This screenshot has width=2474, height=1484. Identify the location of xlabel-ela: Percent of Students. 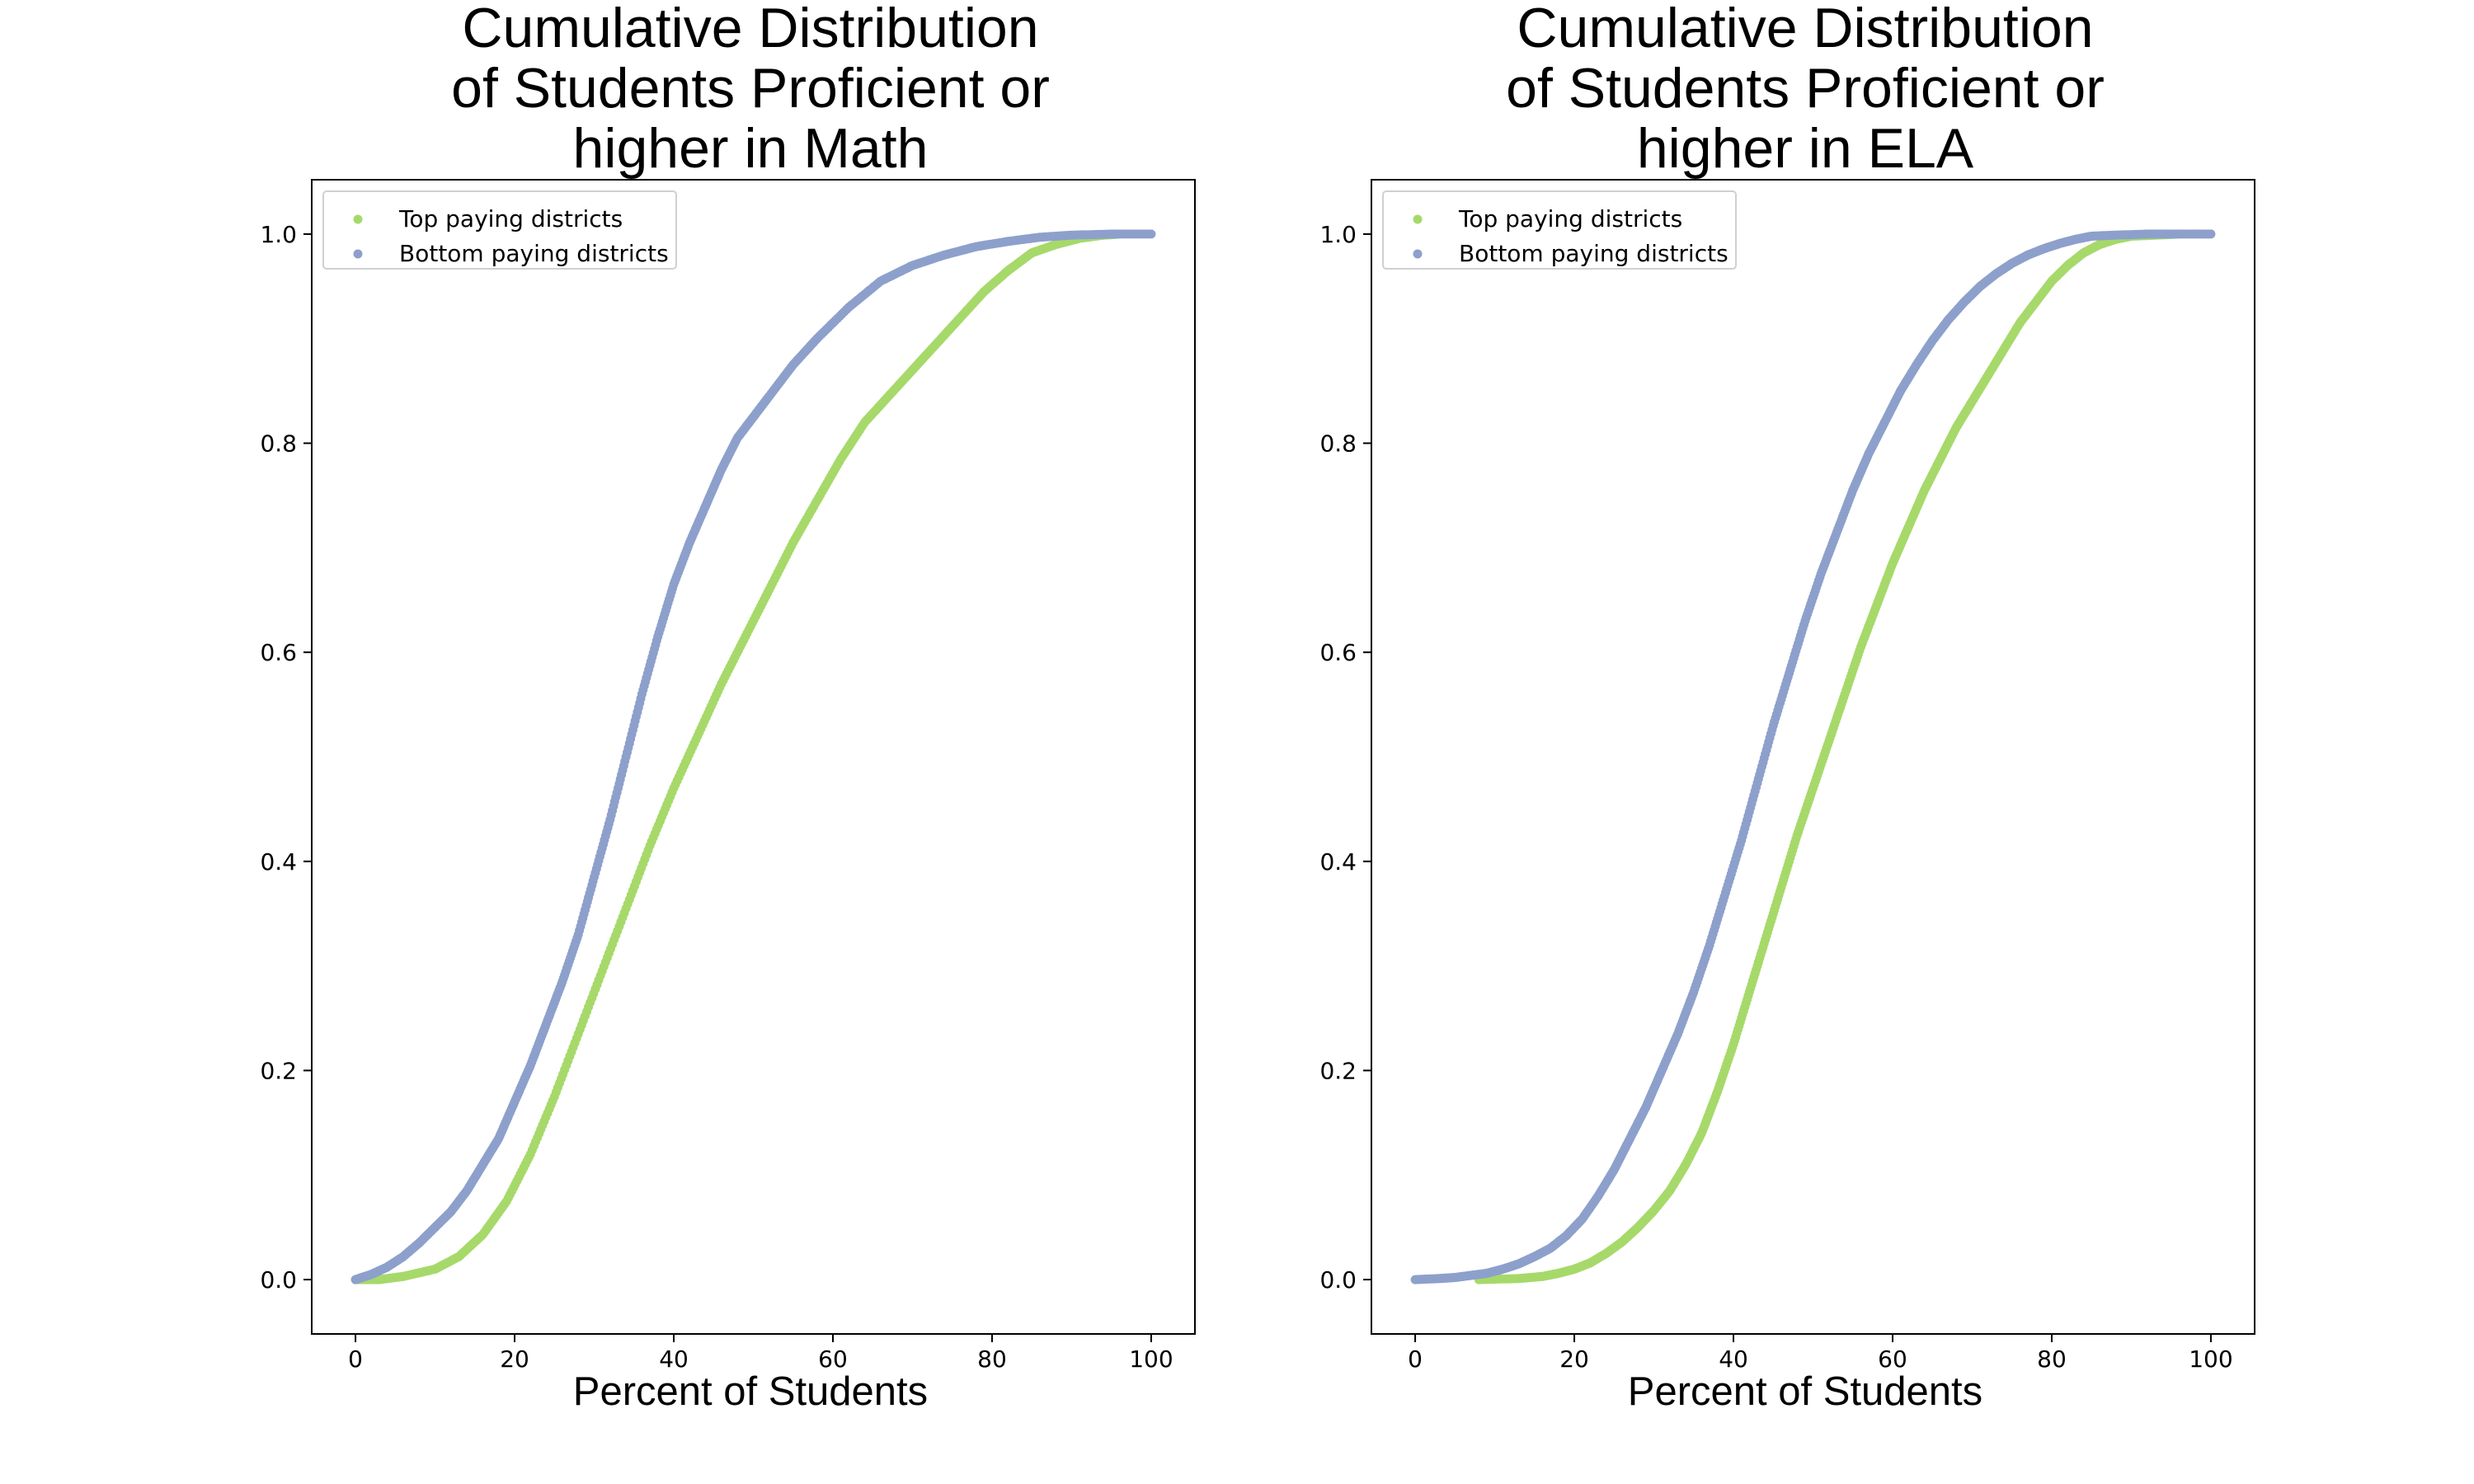
(1805, 1391).